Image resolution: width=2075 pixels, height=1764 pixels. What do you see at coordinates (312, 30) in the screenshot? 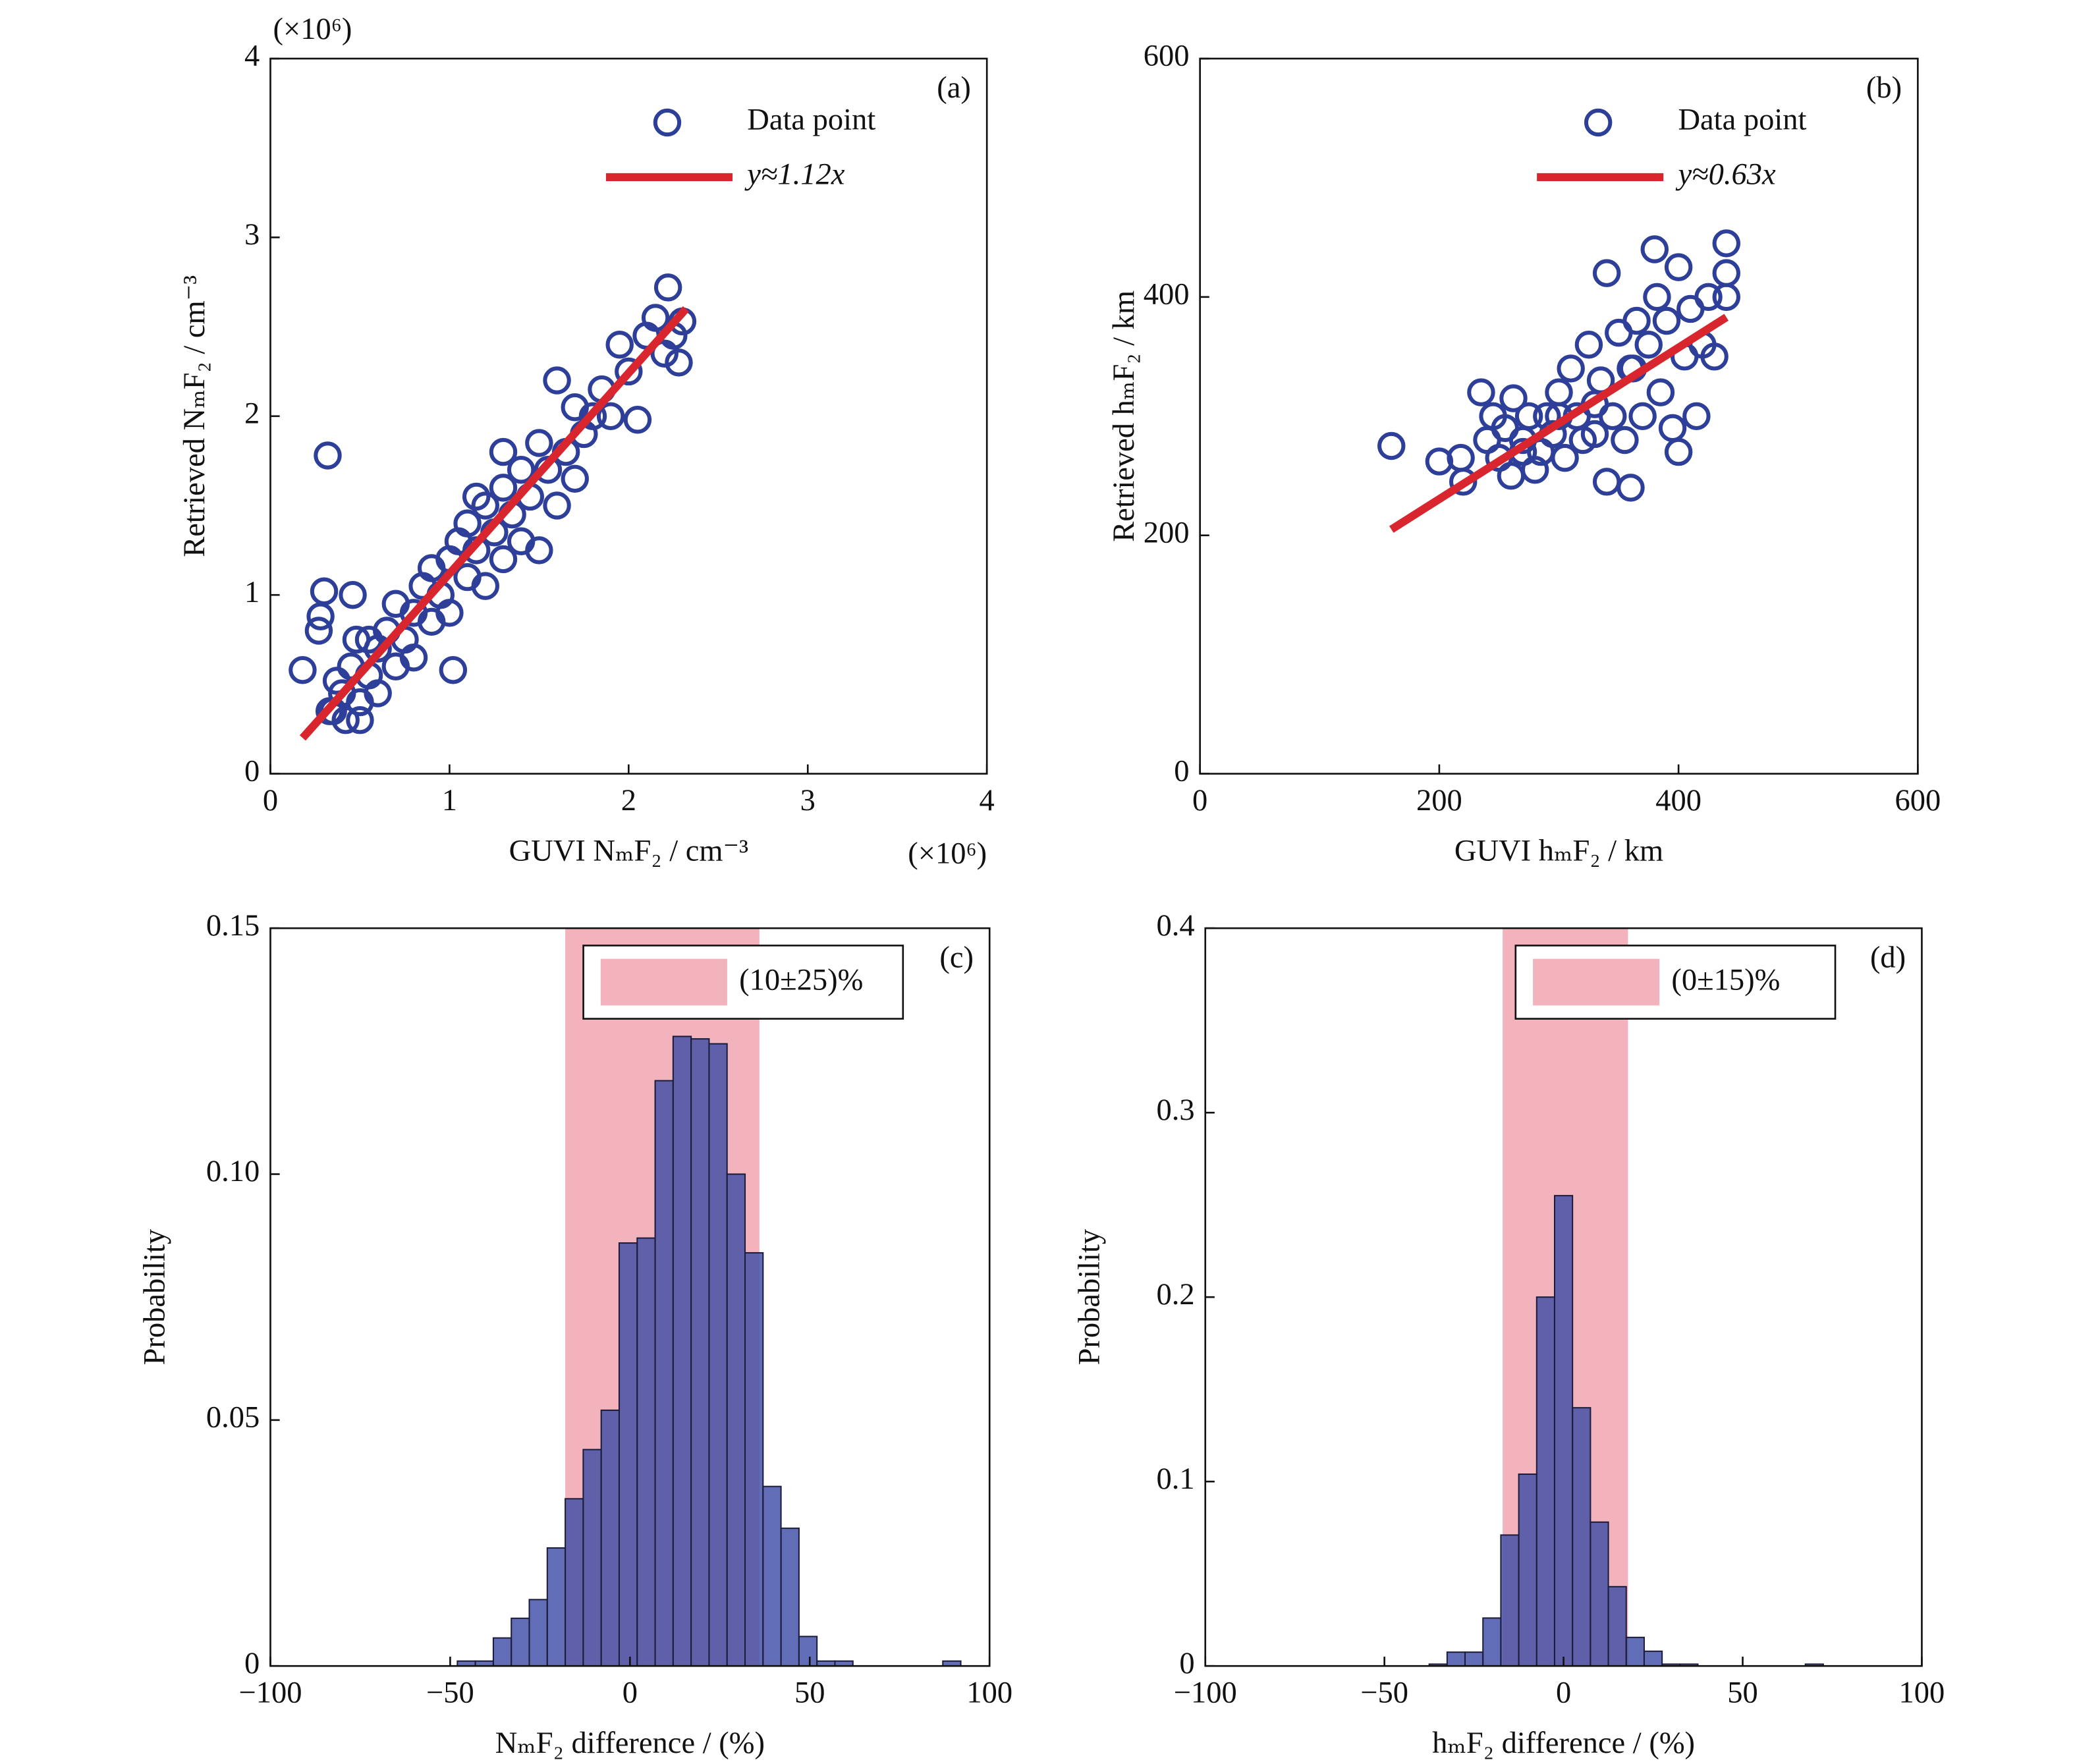
I see `y-multiplier: (×10⁶)` at bounding box center [312, 30].